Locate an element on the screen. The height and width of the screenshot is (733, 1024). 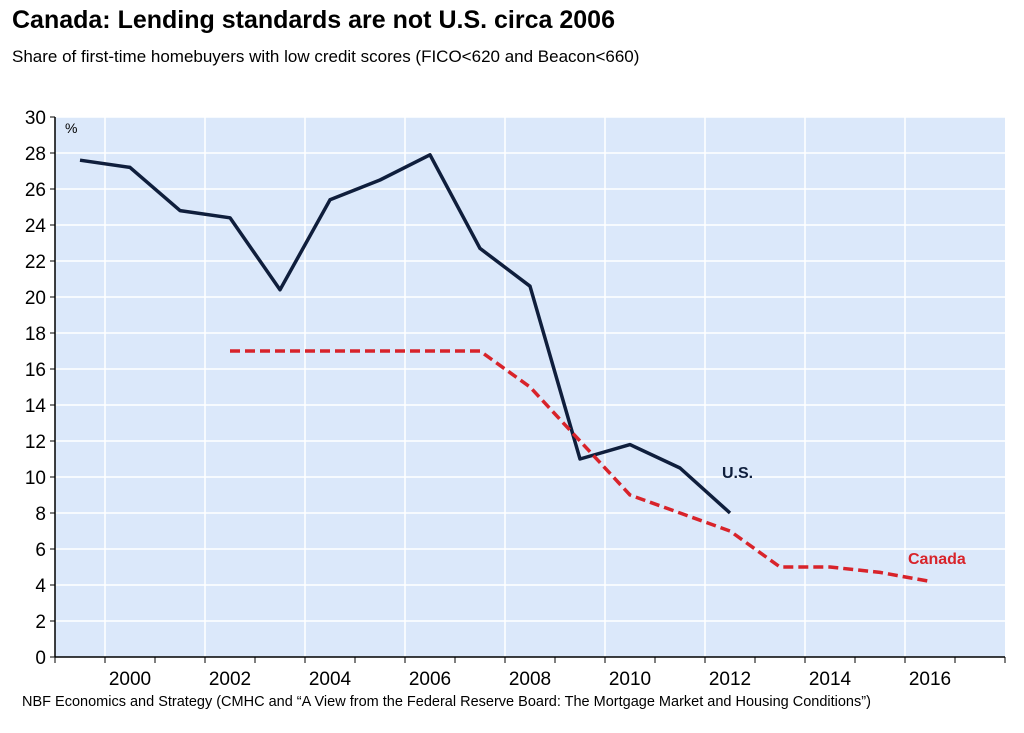
x-tick-label: 2016 is located at coordinates (930, 679).